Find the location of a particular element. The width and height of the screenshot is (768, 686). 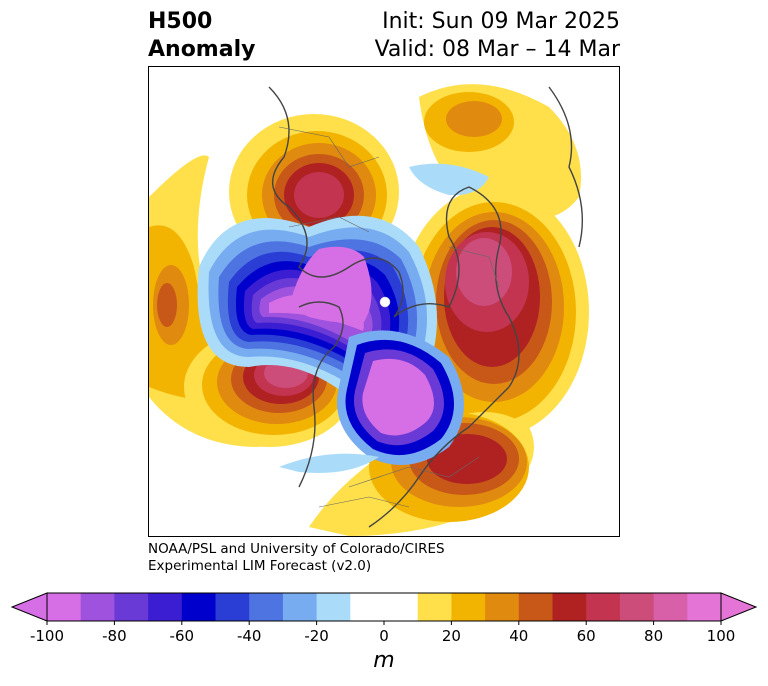

north-pole-marker is located at coordinates (385, 302).